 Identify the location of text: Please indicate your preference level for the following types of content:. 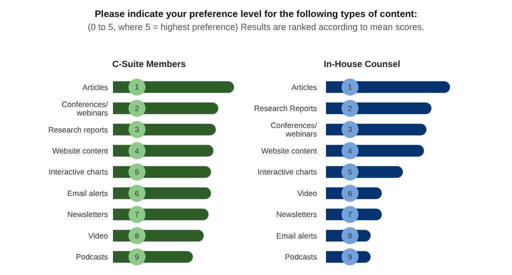
(256, 14).